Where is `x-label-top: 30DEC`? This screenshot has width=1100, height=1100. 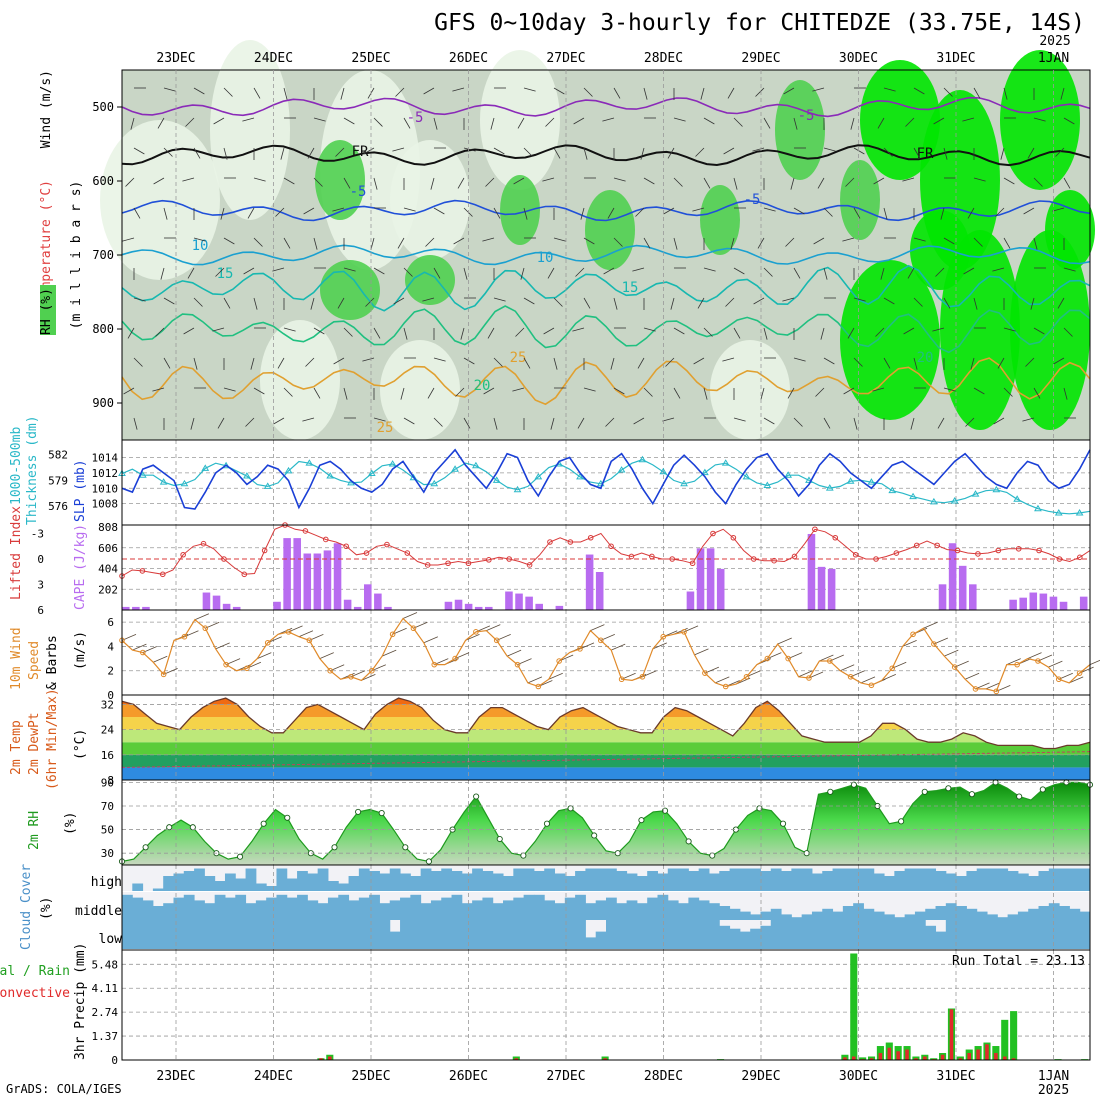
x-label-top: 30DEC is located at coordinates (858, 58).